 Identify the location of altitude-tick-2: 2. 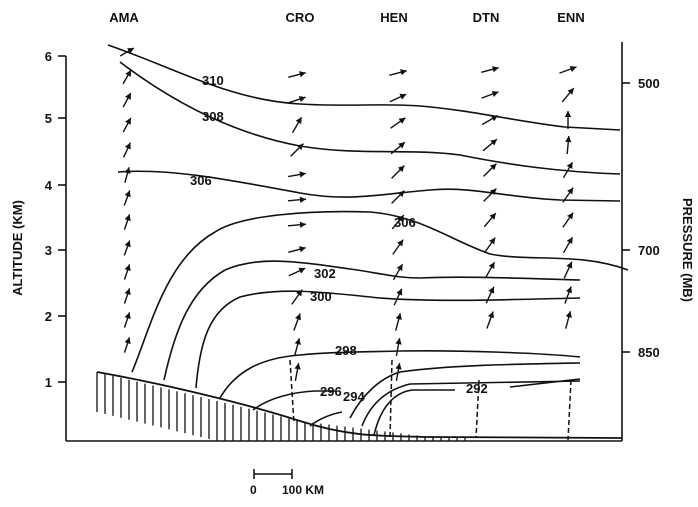
(48, 316).